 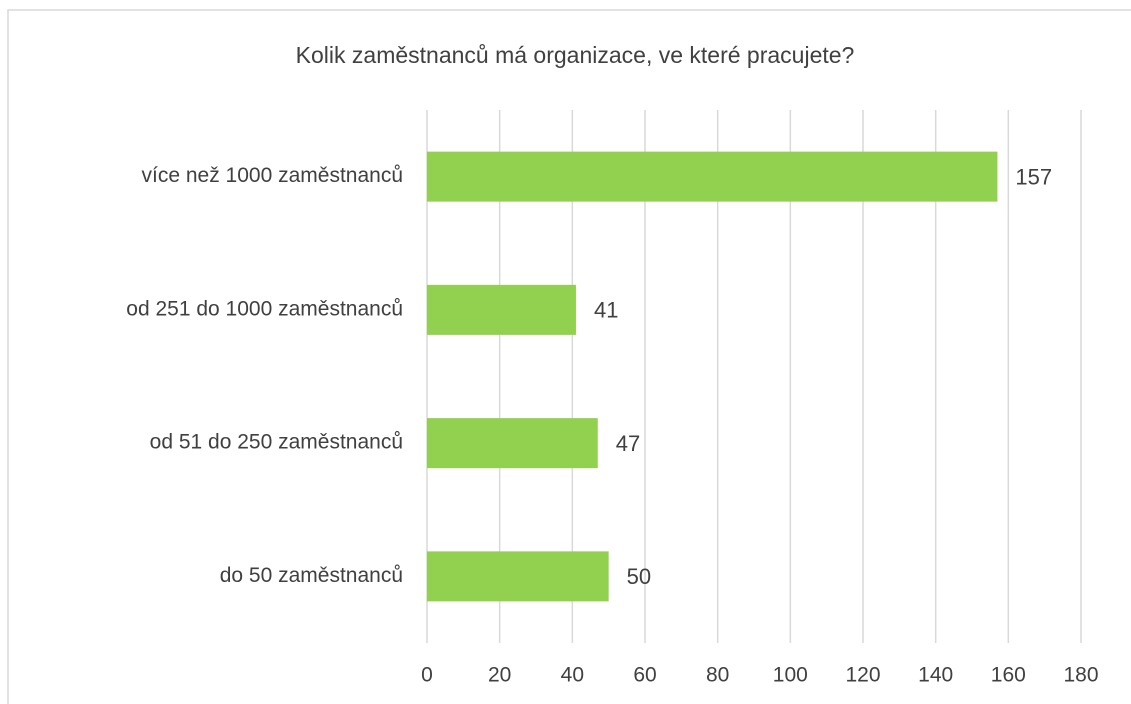 What do you see at coordinates (572, 675) in the screenshot?
I see `x-tick-label: 40` at bounding box center [572, 675].